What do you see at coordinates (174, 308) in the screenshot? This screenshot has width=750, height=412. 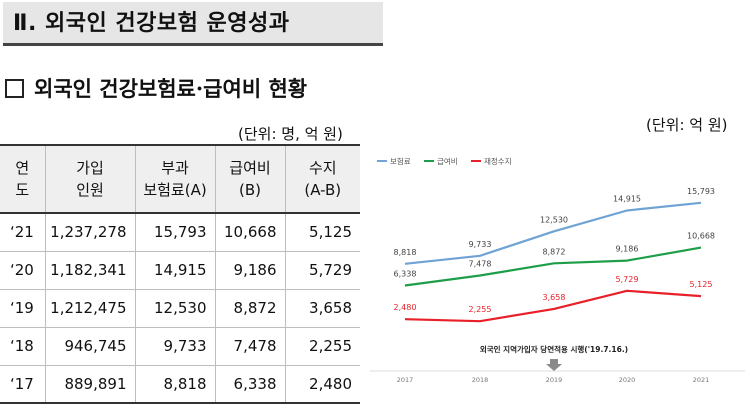 I see `cell-premium: 12,530` at bounding box center [174, 308].